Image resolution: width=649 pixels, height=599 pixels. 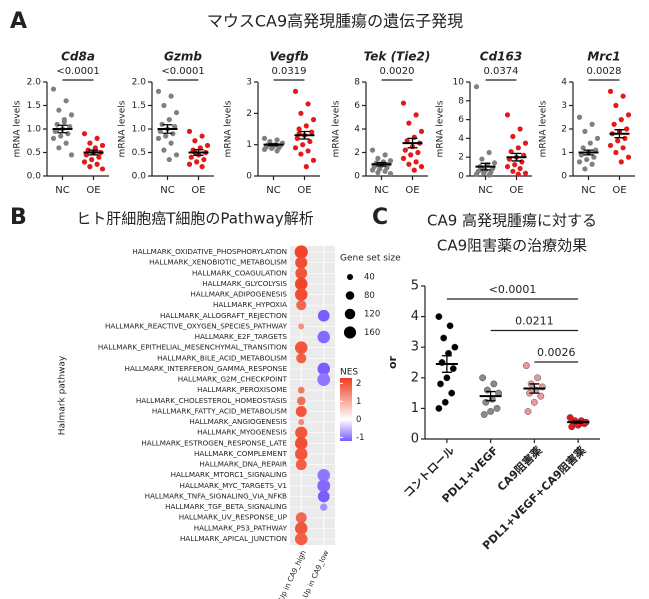 What do you see at coordinates (346, 409) in the screenshot?
I see `colorbar` at bounding box center [346, 409].